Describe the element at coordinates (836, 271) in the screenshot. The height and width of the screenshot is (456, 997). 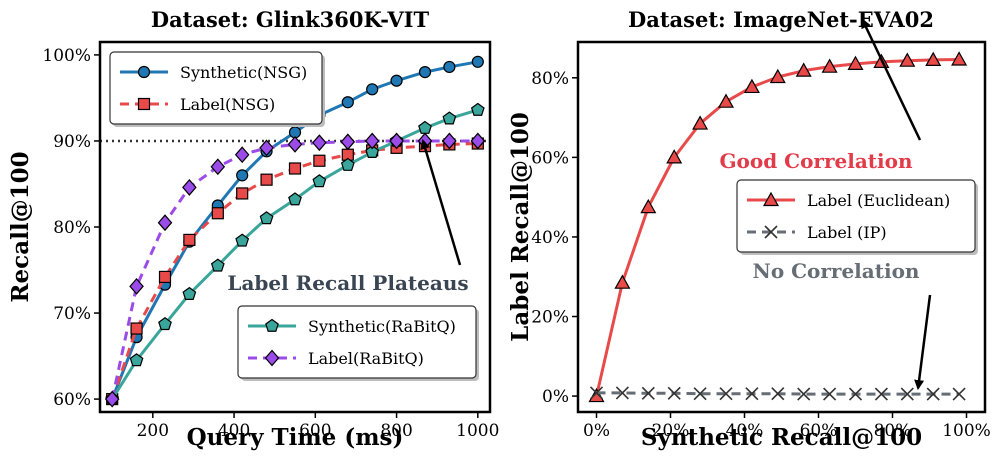
I see `annotation-text: No Correlation` at that location.